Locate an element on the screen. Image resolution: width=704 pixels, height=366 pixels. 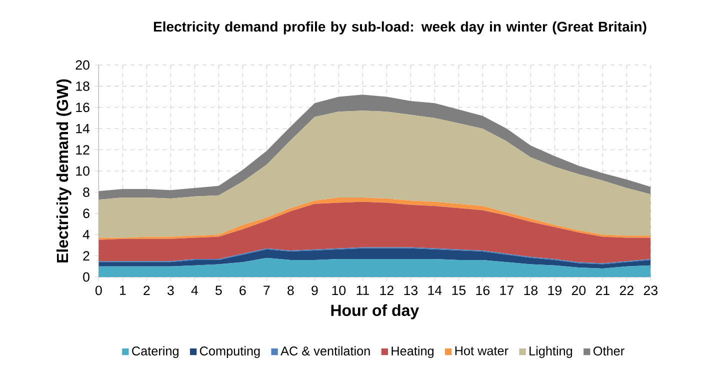
y-tick-label: 0 is located at coordinates (86, 277).